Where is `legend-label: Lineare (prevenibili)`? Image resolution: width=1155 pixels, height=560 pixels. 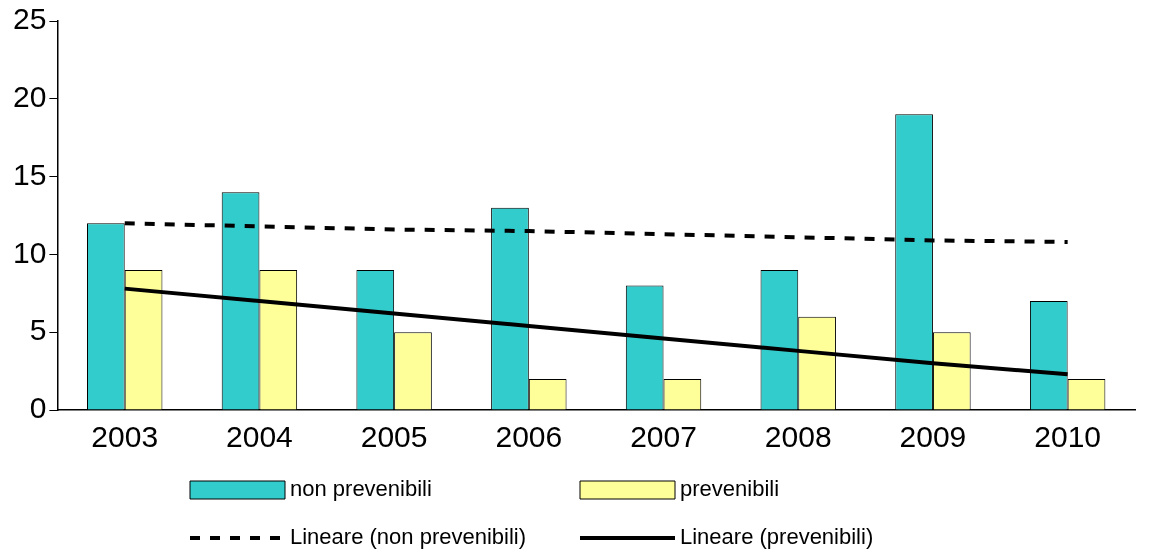 legend-label: Lineare (prevenibili) is located at coordinates (777, 537).